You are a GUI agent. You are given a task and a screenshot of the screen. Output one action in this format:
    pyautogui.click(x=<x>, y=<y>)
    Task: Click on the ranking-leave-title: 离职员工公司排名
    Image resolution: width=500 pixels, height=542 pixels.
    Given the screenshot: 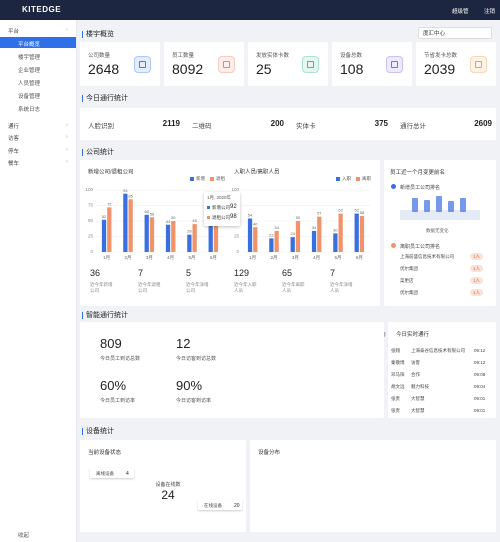 What is the action you would take?
    pyautogui.click(x=420, y=247)
    